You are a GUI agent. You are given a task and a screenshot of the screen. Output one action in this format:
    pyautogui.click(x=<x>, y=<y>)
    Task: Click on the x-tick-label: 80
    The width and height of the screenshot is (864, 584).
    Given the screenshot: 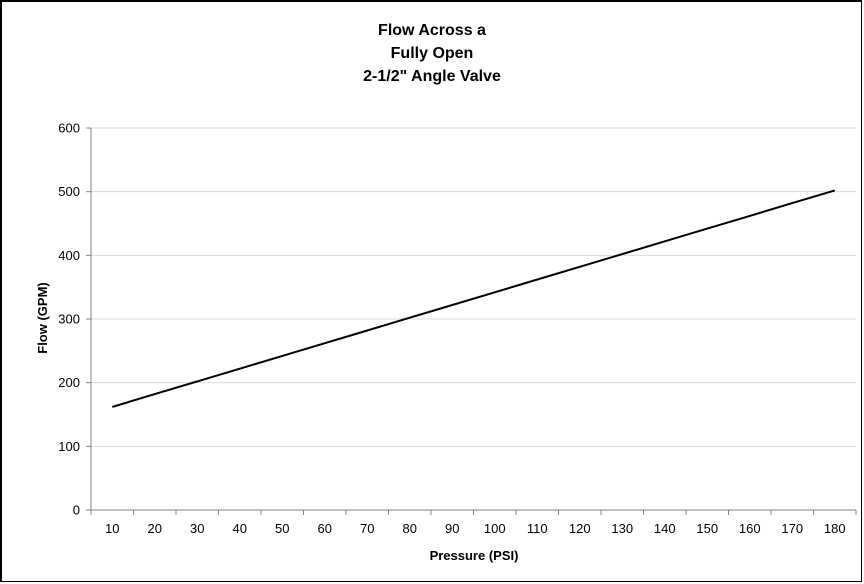 What is the action you would take?
    pyautogui.click(x=410, y=528)
    